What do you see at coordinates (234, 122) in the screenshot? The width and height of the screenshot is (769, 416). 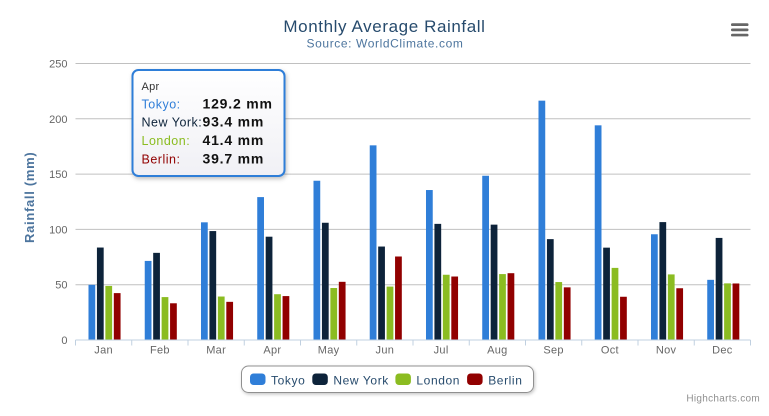 I see `svg-text: 93.4 mm` at bounding box center [234, 122].